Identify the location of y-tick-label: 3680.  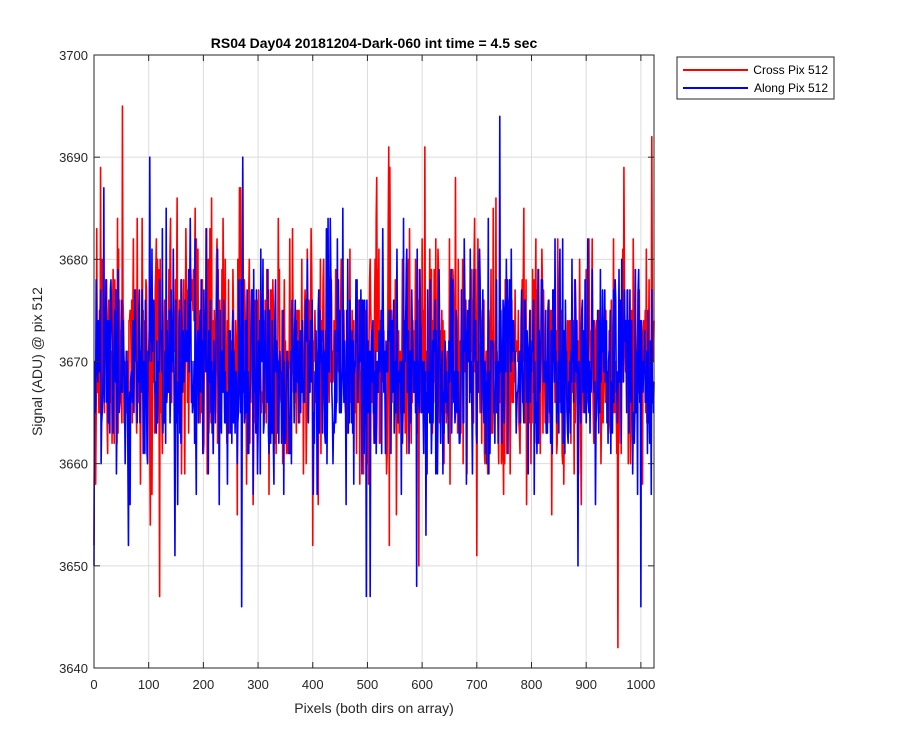
(73, 259).